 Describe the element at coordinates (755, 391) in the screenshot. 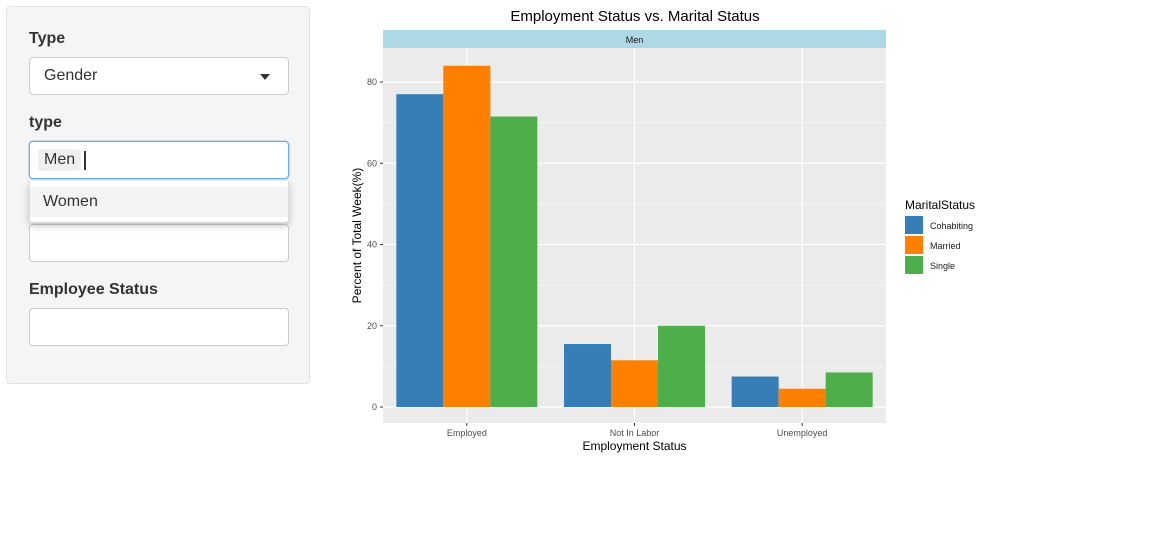

I see `bar-cohabiting-unemployed` at that location.